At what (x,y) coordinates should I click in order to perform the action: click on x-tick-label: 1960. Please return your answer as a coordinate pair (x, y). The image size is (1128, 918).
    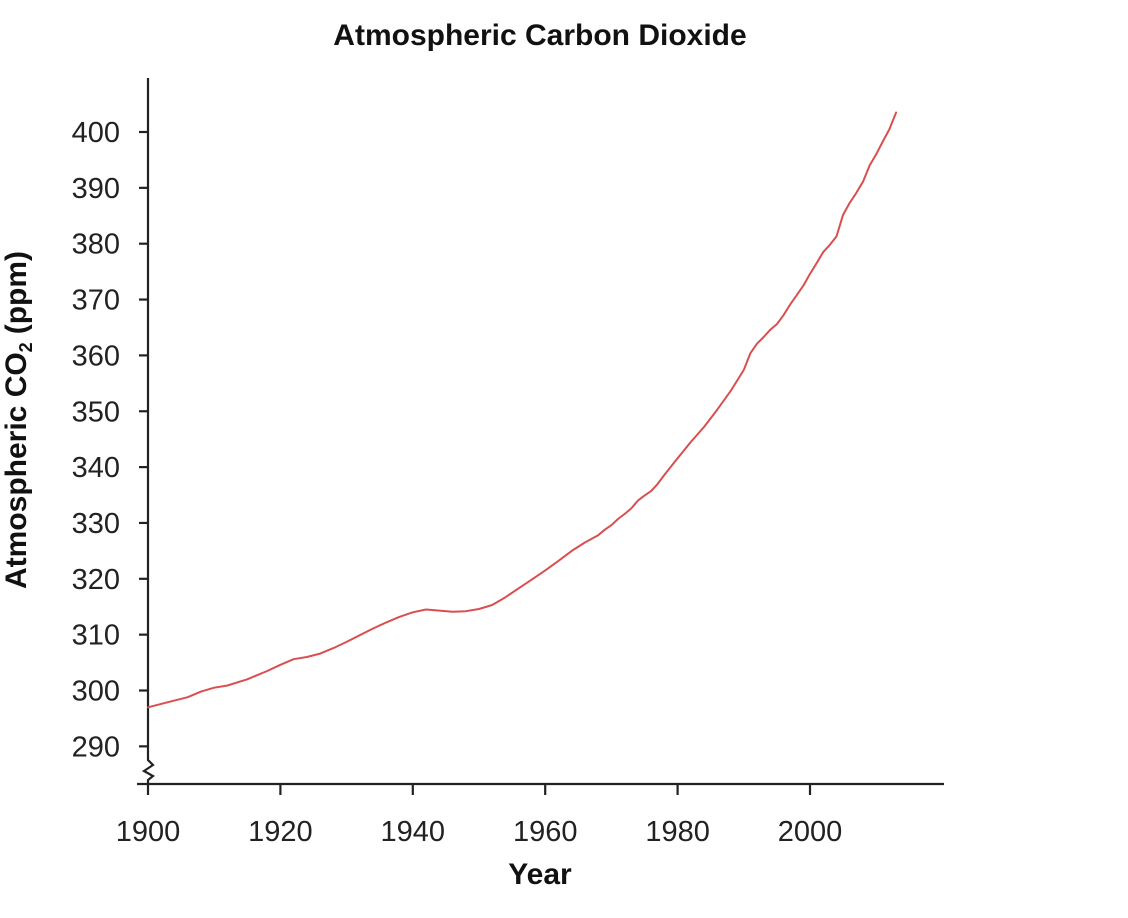
    Looking at the image, I should click on (545, 832).